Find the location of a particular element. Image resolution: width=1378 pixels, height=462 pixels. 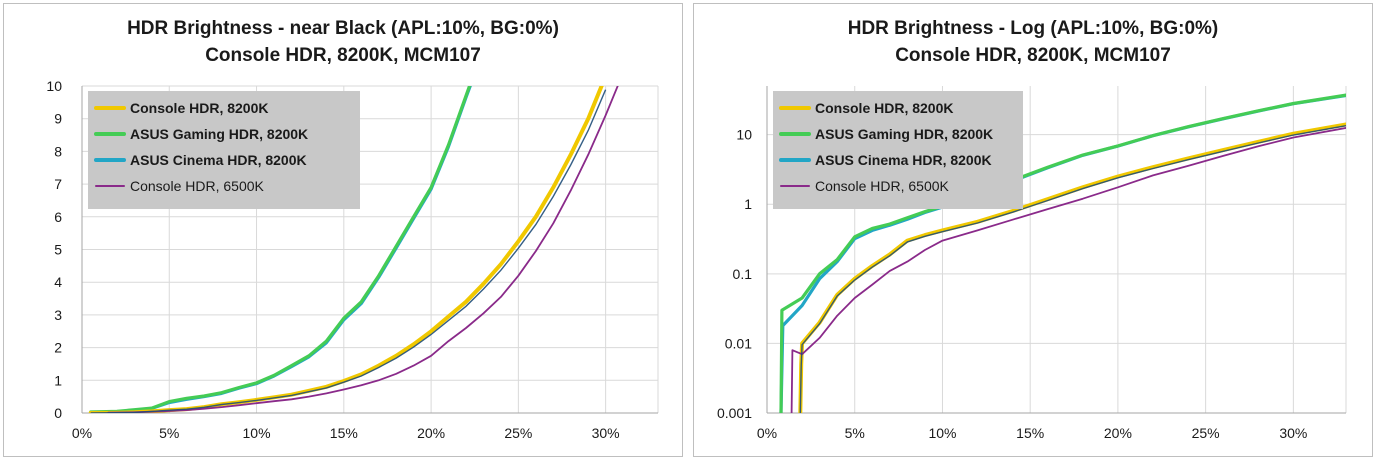

log-legend-label-4: Console HDR, 6500K is located at coordinates (882, 186).